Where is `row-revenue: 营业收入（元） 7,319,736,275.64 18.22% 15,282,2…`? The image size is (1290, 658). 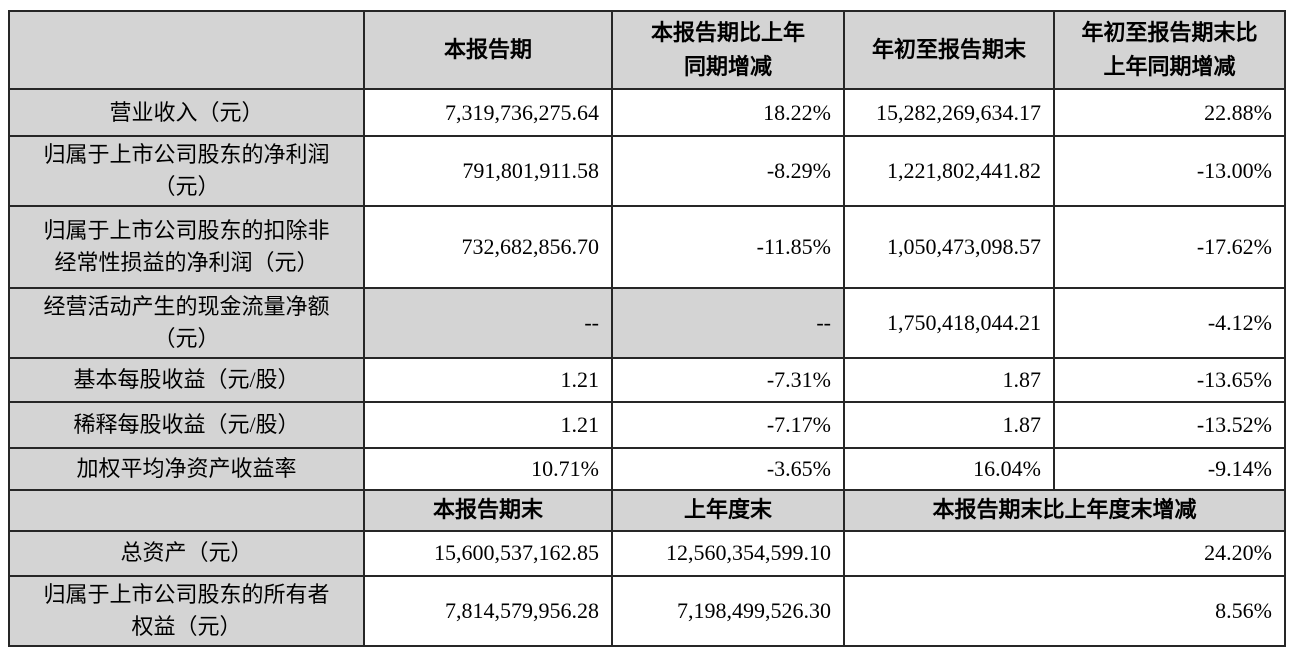 row-revenue: 营业收入（元） 7,319,736,275.64 18.22% 15,282,2… is located at coordinates (647, 112).